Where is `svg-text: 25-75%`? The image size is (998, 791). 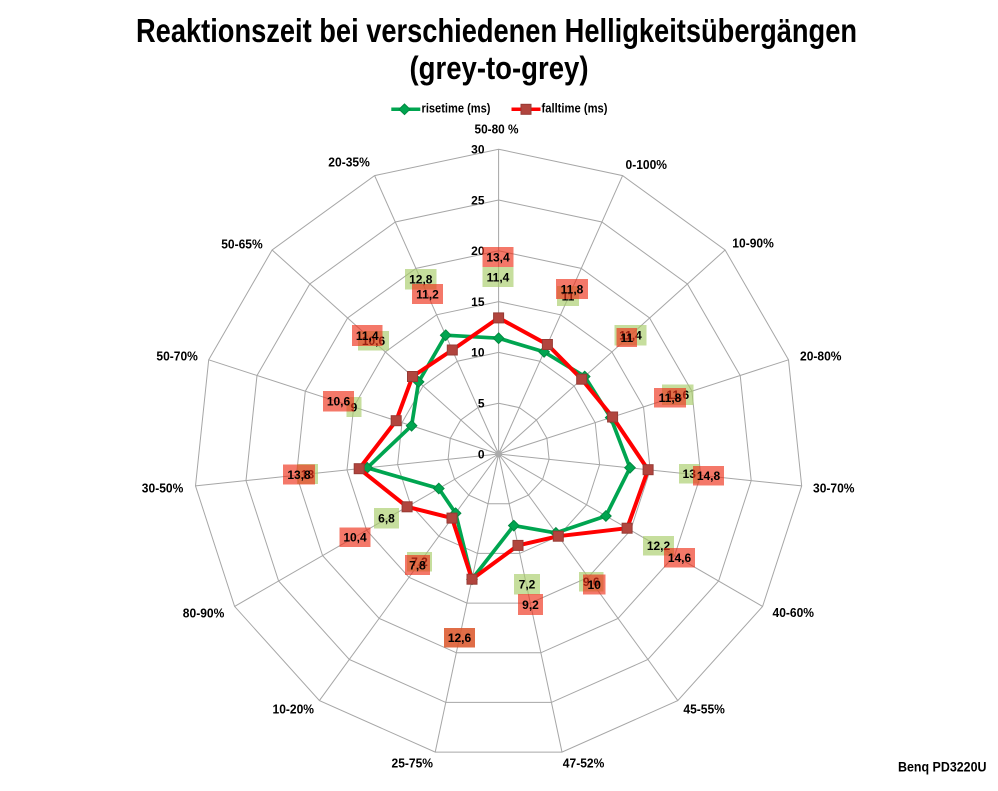 svg-text: 25-75% is located at coordinates (413, 763).